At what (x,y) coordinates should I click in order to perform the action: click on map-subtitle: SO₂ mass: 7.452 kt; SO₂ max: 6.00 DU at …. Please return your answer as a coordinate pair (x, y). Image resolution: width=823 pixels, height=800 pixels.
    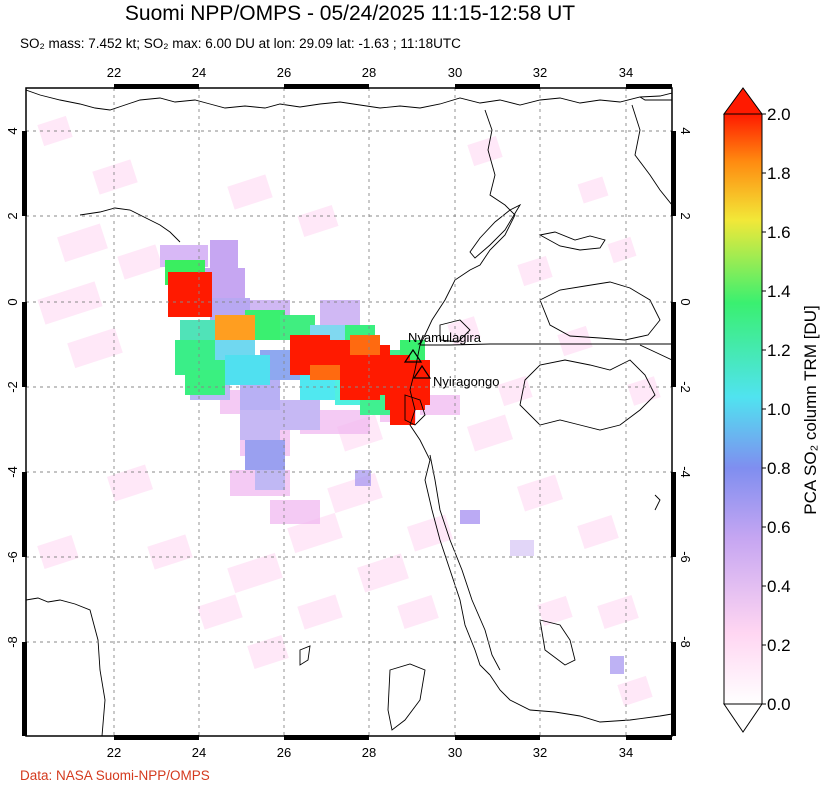
    Looking at the image, I should click on (240, 43).